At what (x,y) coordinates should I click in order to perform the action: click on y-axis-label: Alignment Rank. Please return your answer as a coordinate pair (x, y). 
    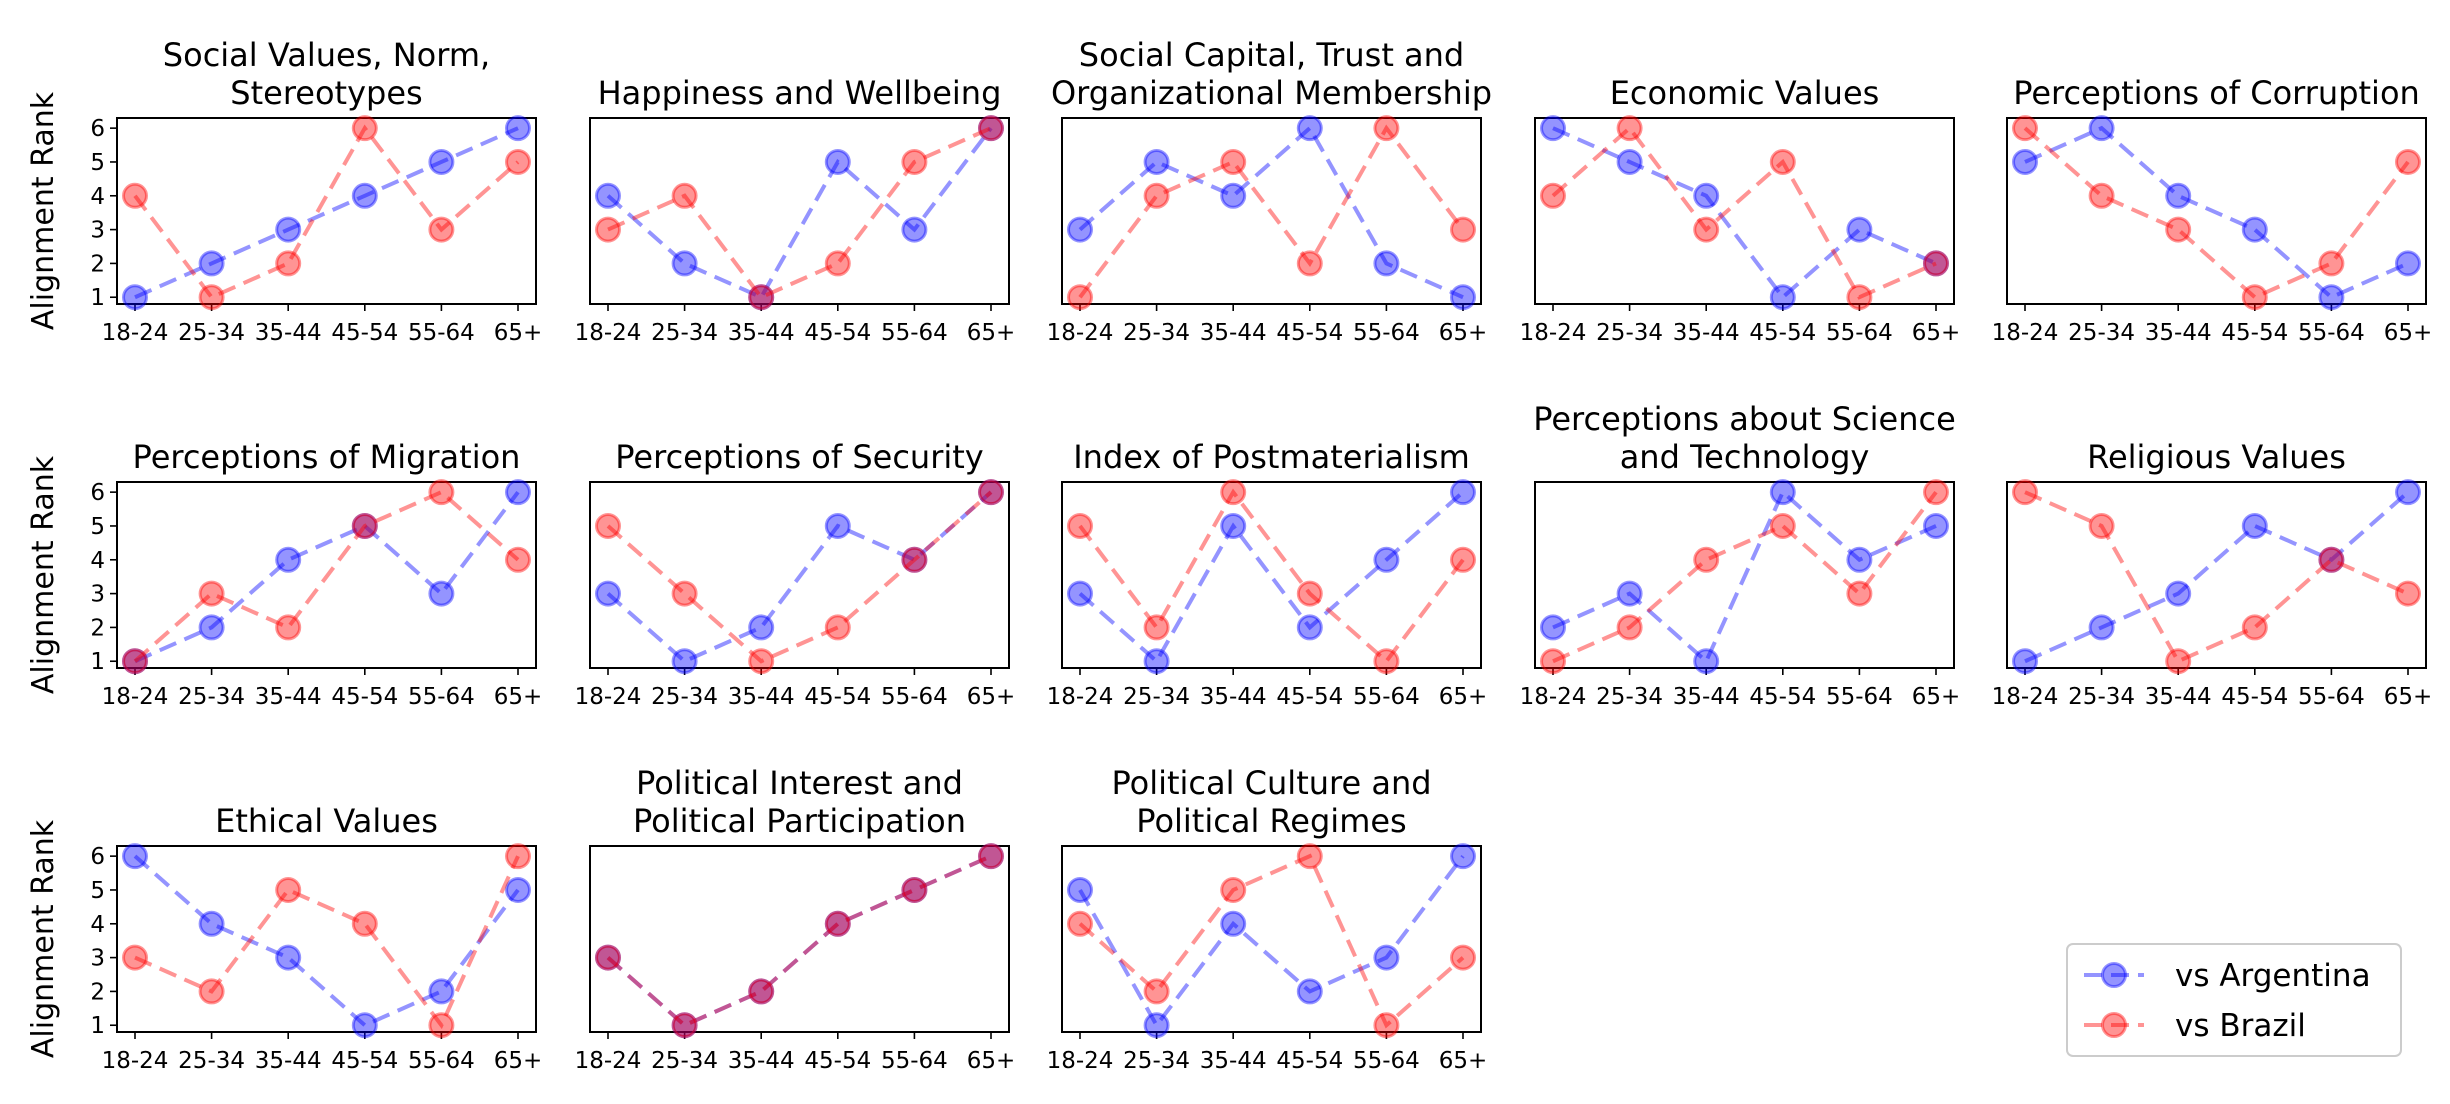
    Looking at the image, I should click on (43, 938).